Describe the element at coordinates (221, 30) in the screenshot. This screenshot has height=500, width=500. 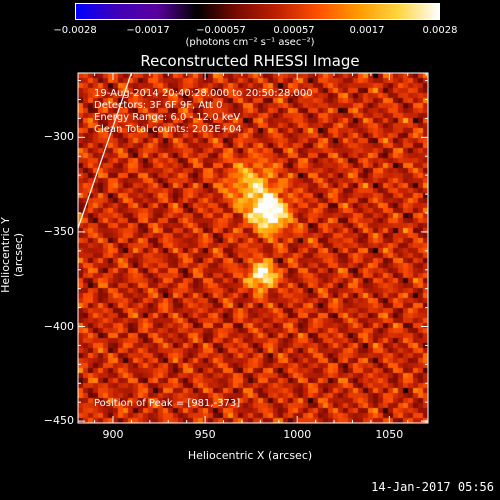
I see `colorbar-tick-label: −0.00057` at that location.